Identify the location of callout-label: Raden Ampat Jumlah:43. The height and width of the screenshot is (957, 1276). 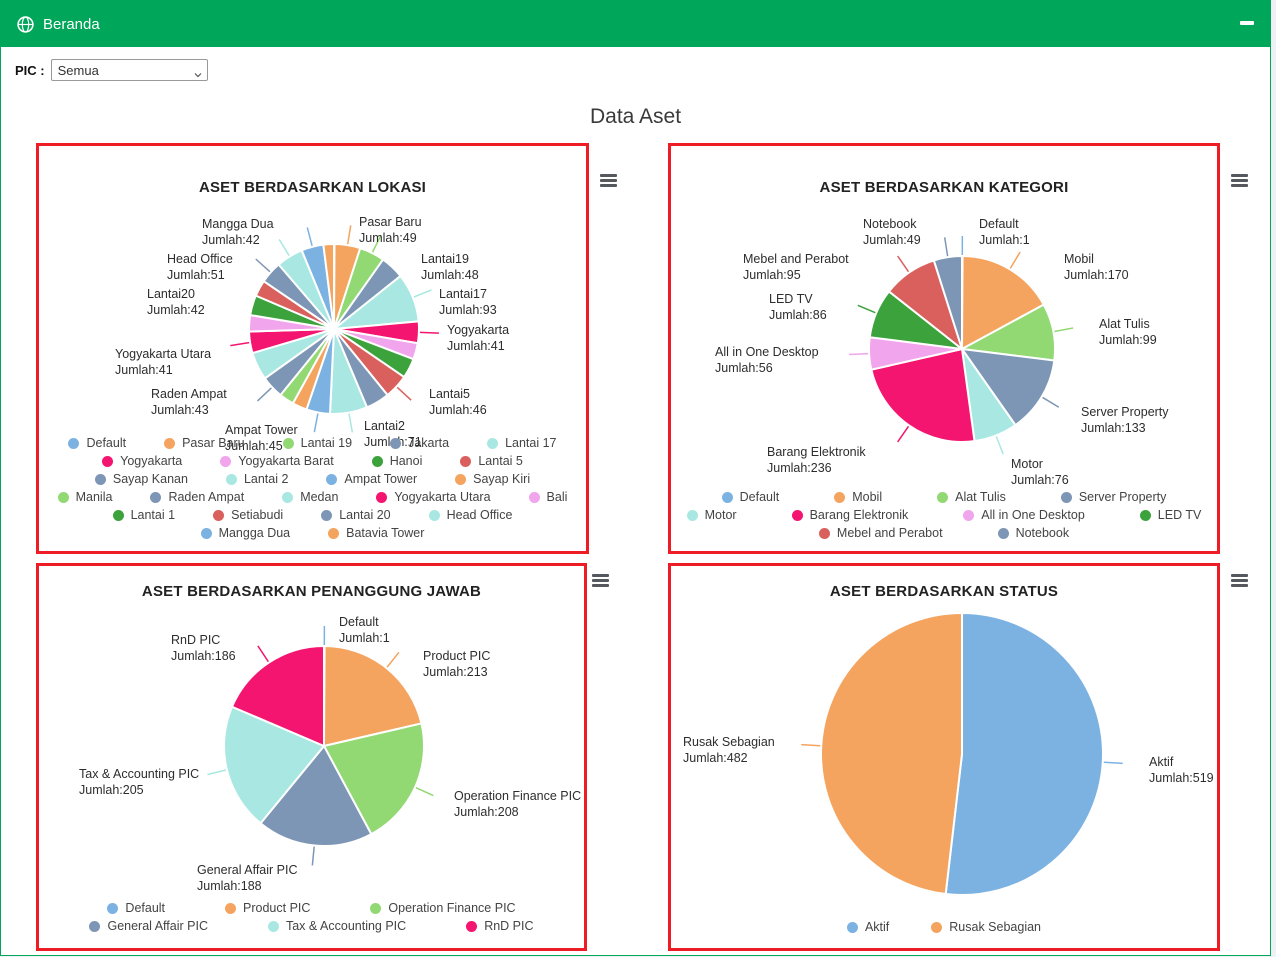
(189, 402).